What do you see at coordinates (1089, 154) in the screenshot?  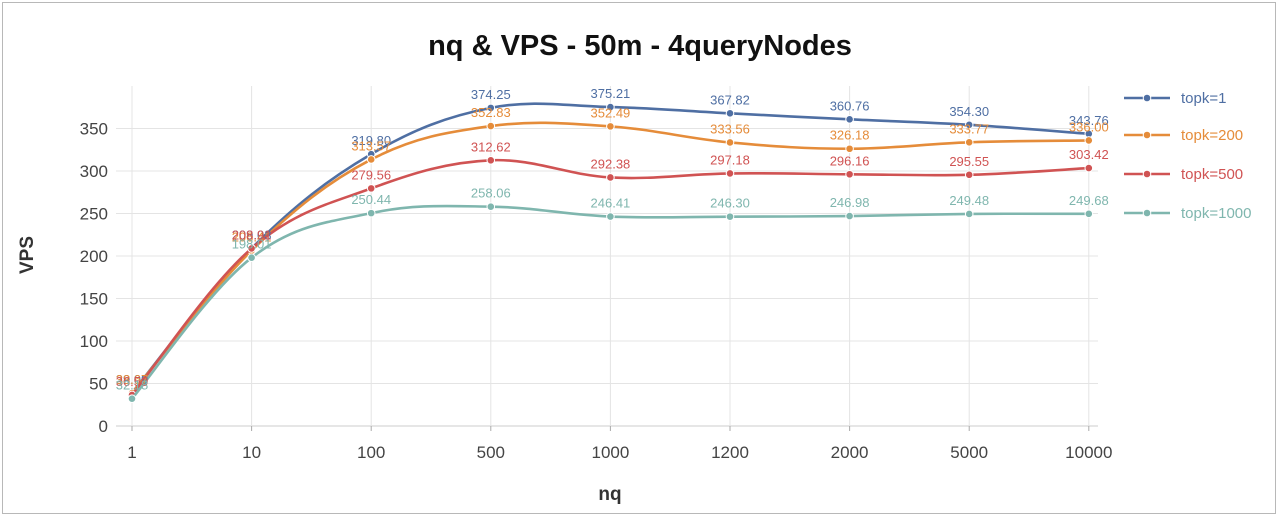 I see `data-label-topk-500: 303.42` at bounding box center [1089, 154].